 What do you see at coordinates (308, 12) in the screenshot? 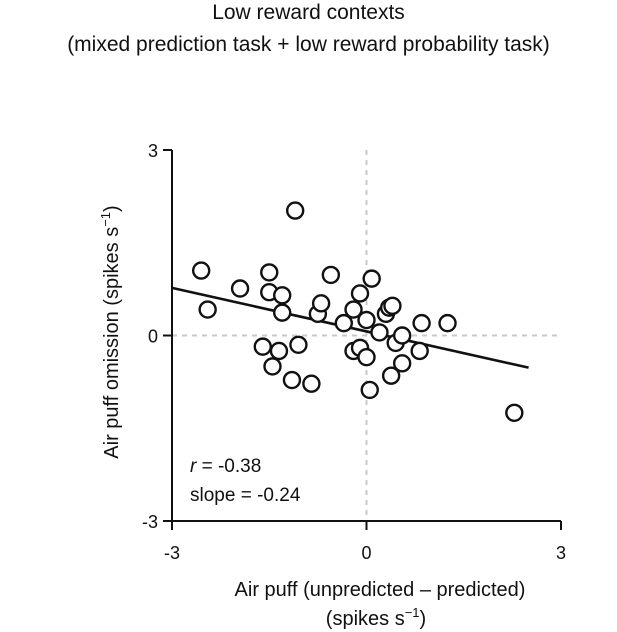
I see `chart-title: Low reward contexts` at bounding box center [308, 12].